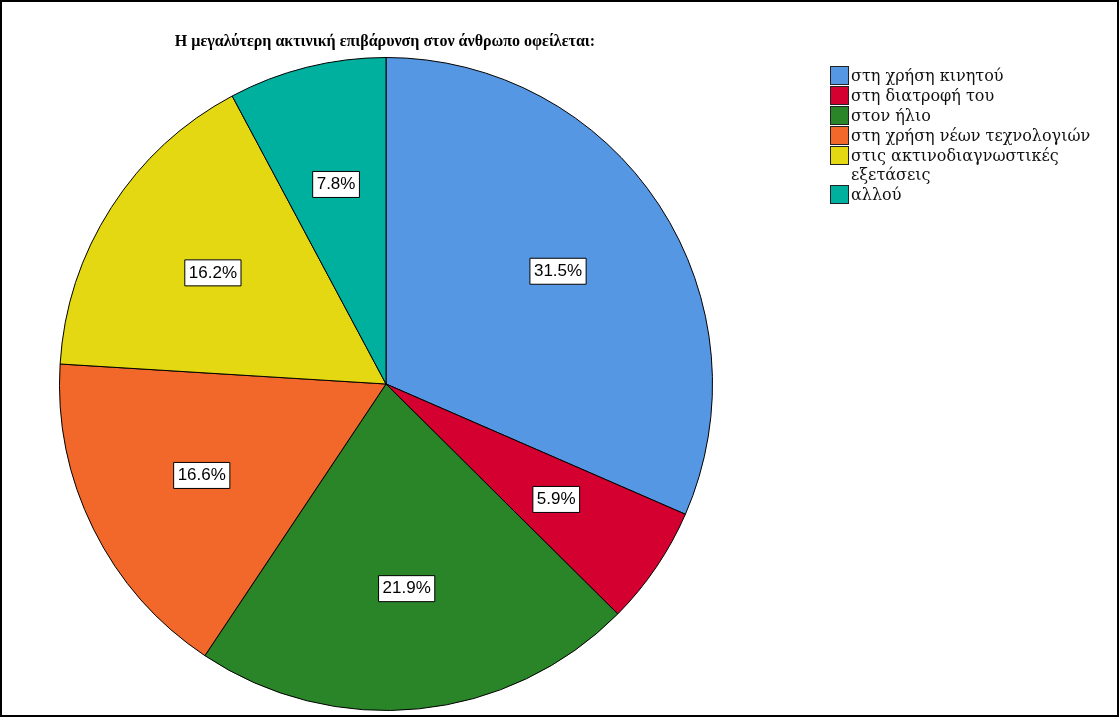 The width and height of the screenshot is (1119, 717). Describe the element at coordinates (385, 41) in the screenshot. I see `chart-title: Η μεγαλύτερη ακτινική επιβάρυνση στον άνθρωπο οφείλεται:` at that location.